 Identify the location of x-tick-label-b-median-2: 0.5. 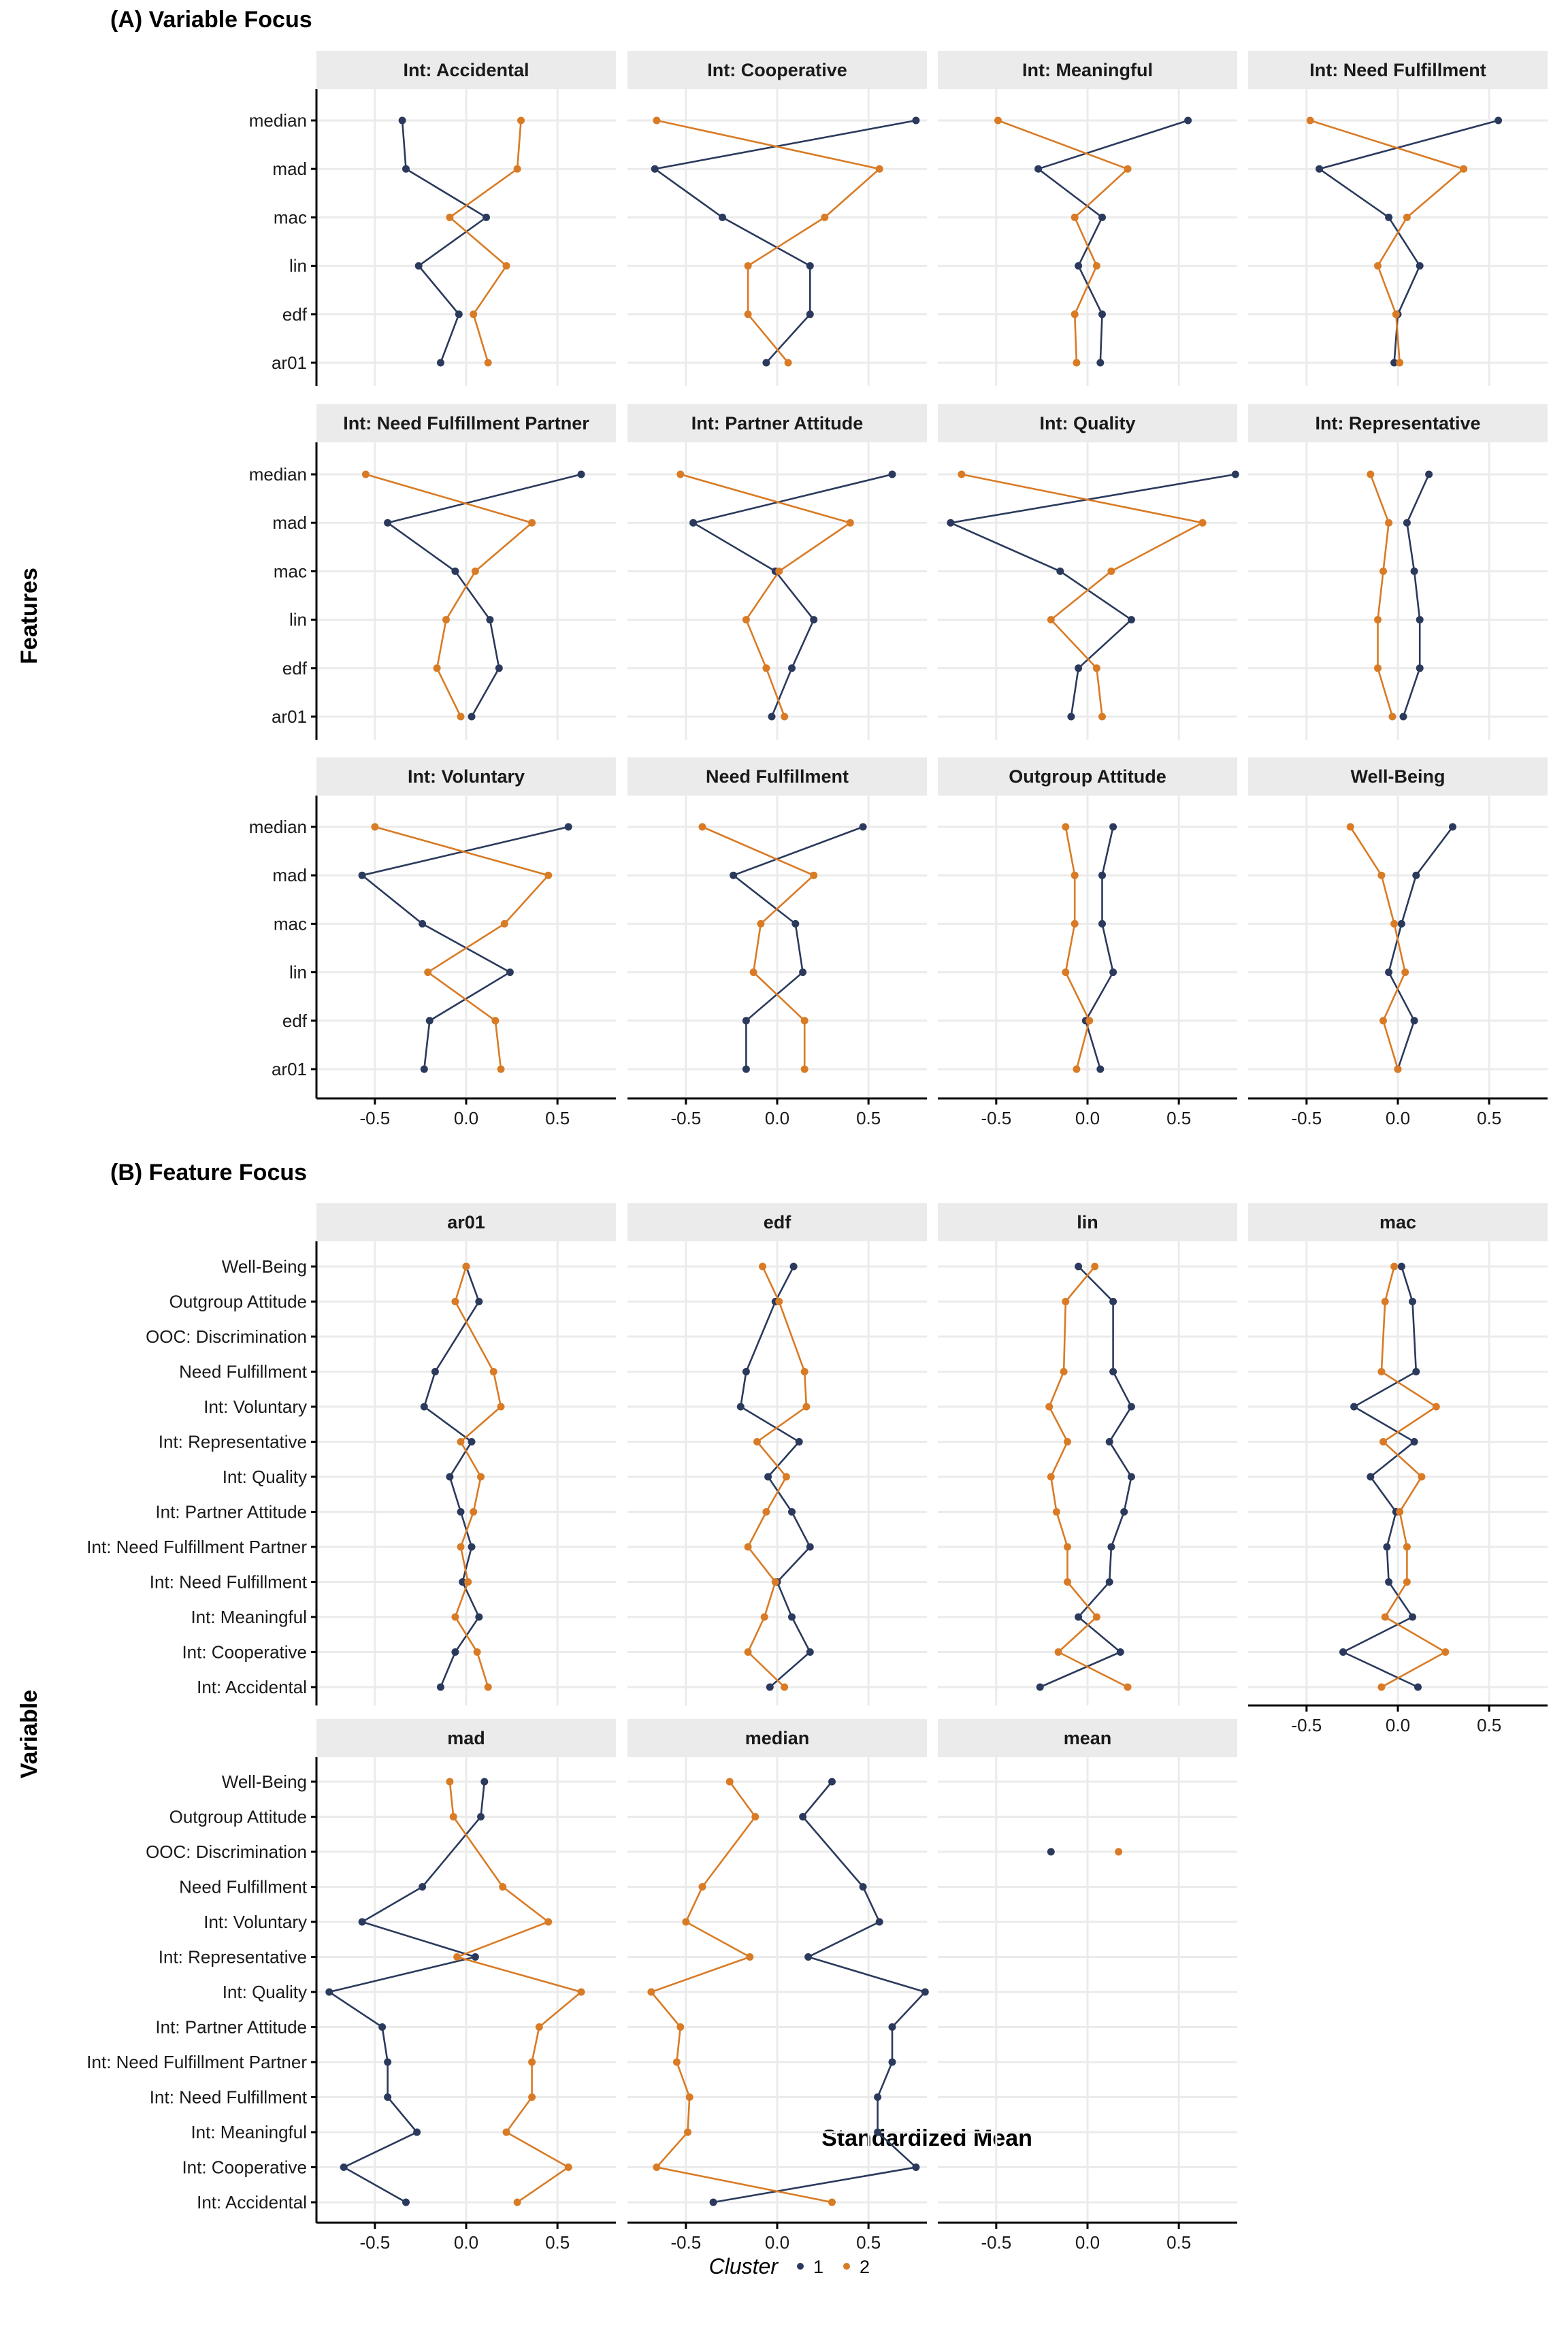
(868, 2242).